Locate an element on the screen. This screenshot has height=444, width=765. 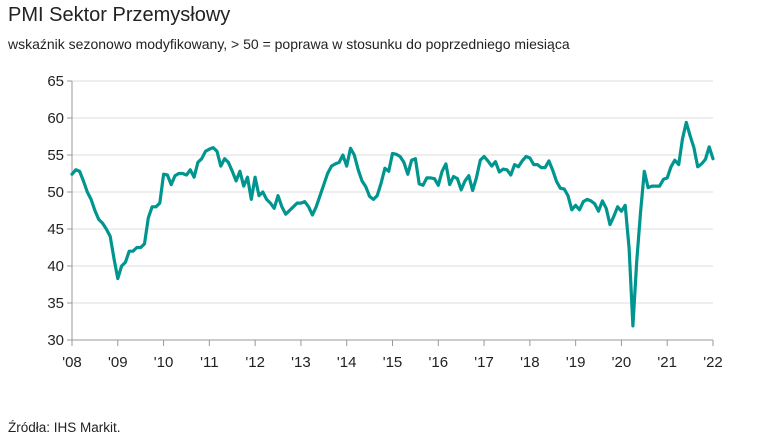
x-tick-label: '20 is located at coordinates (622, 362).